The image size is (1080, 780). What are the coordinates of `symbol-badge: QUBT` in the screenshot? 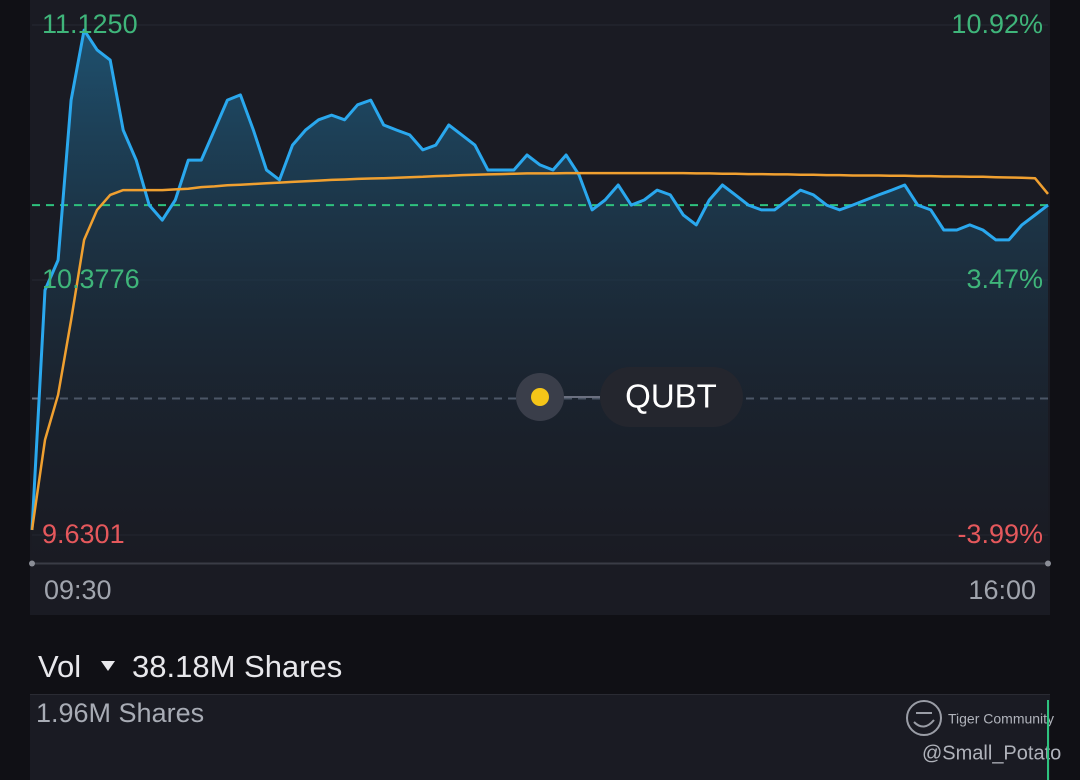 It's located at (629, 397).